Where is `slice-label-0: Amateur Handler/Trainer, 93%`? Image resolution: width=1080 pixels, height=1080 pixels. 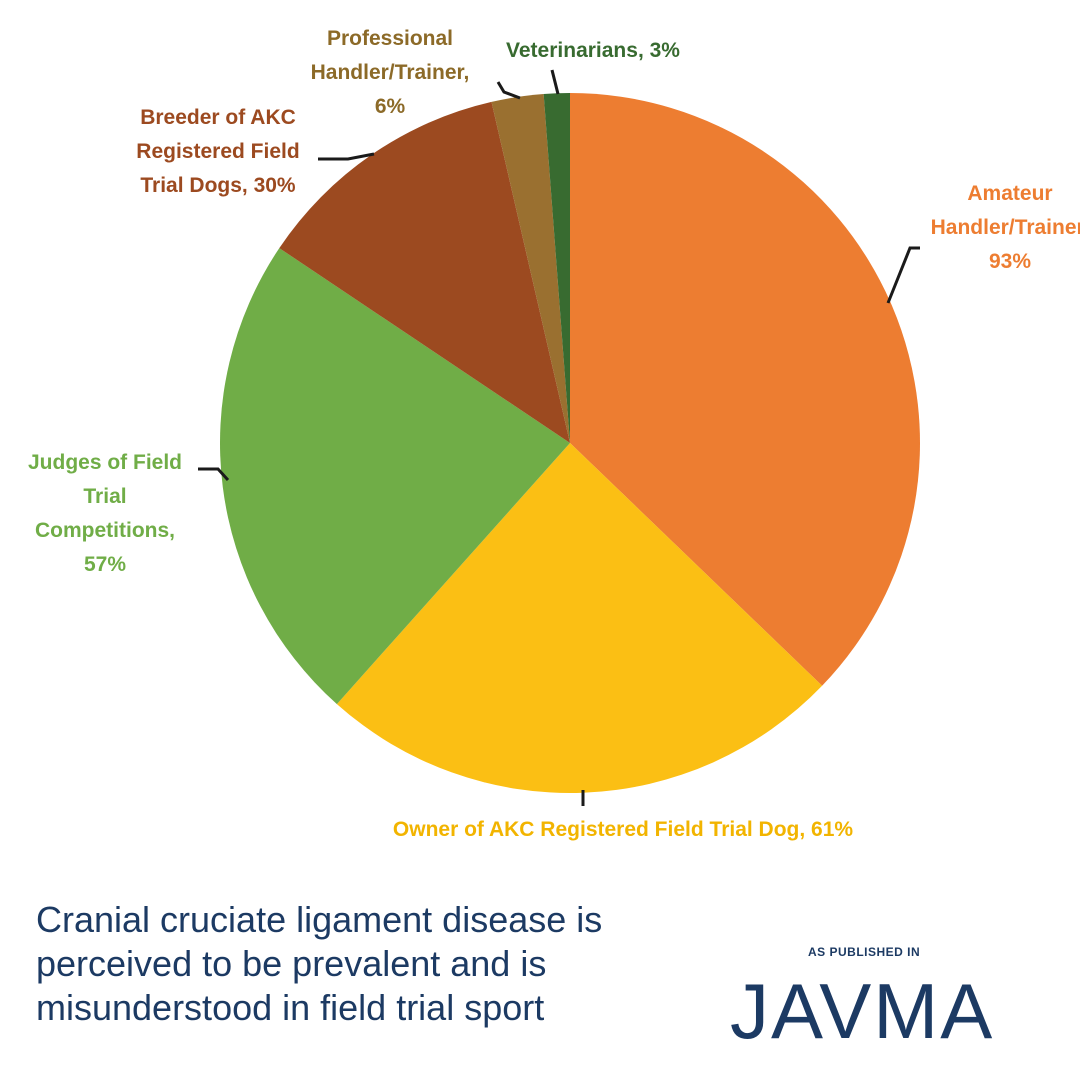
slice-label-0: Amateur Handler/Trainer, 93% is located at coordinates (1005, 227).